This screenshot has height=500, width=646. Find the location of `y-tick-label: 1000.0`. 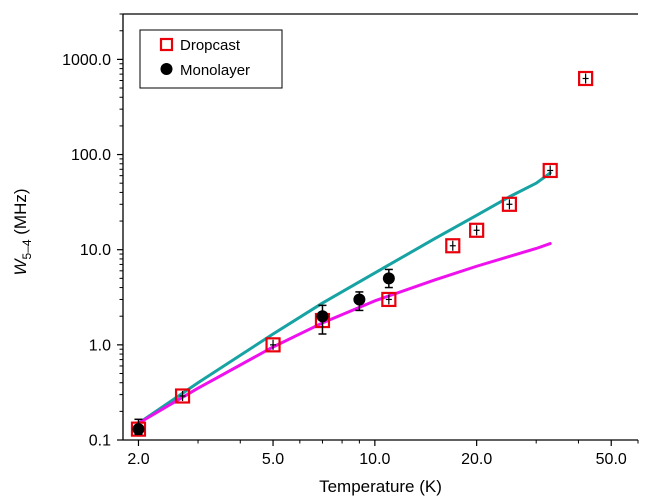

y-tick-label: 1000.0 is located at coordinates (86, 60).